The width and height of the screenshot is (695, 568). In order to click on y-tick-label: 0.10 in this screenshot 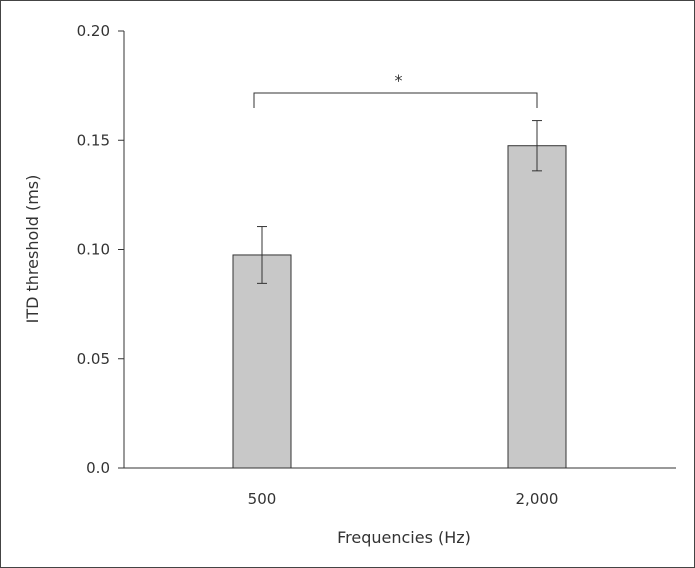, I will do `click(93, 250)`.